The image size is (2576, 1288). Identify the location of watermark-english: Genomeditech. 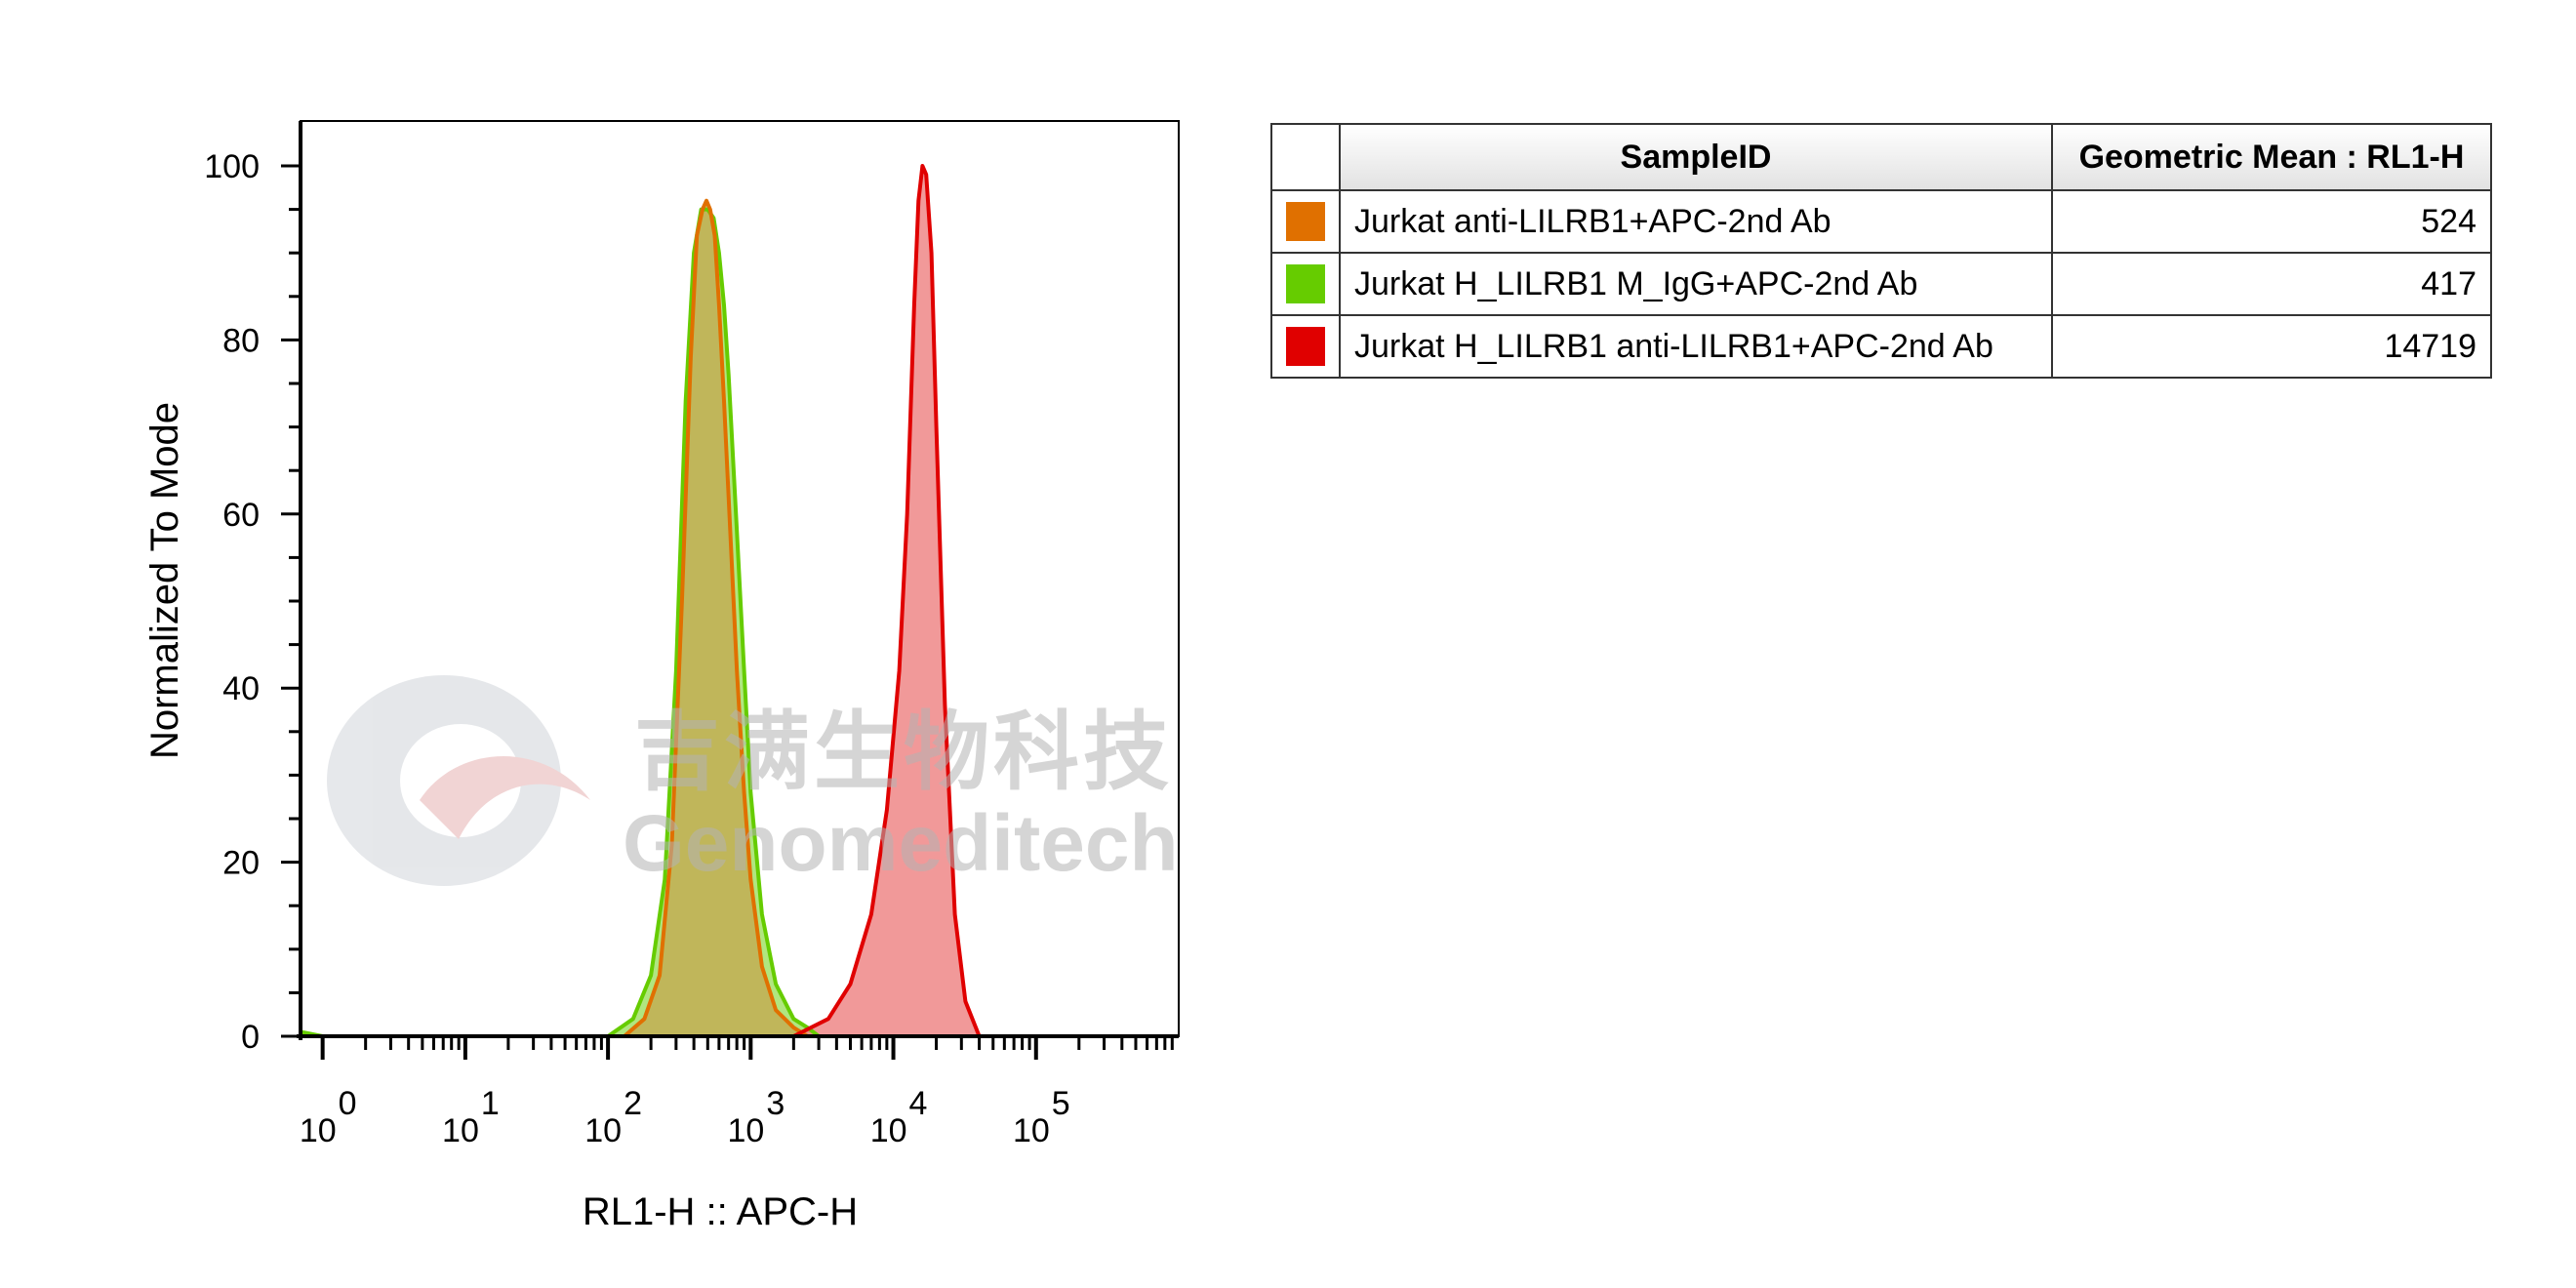
(901, 843).